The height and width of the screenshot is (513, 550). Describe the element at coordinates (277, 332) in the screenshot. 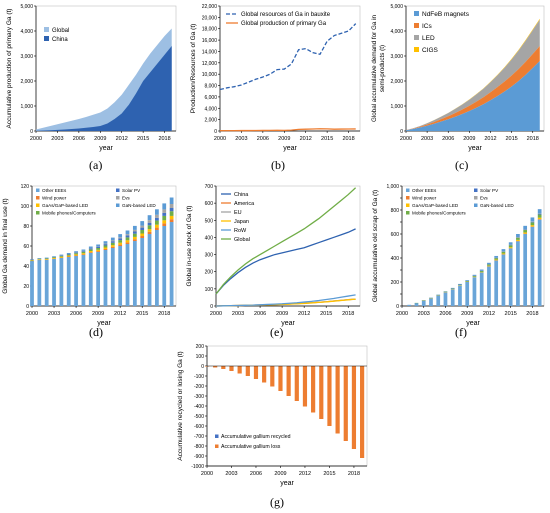

I see `panel-label-e: (e)` at that location.